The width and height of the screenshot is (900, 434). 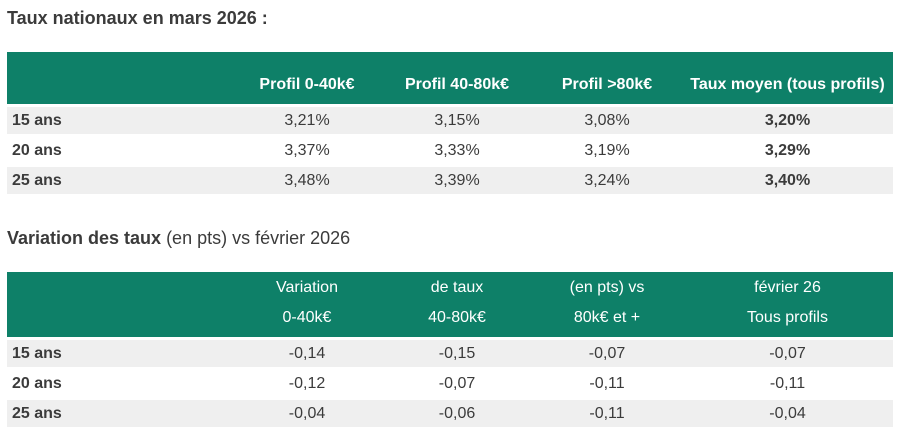 What do you see at coordinates (307, 287) in the screenshot?
I see `header-line-1: Variation` at bounding box center [307, 287].